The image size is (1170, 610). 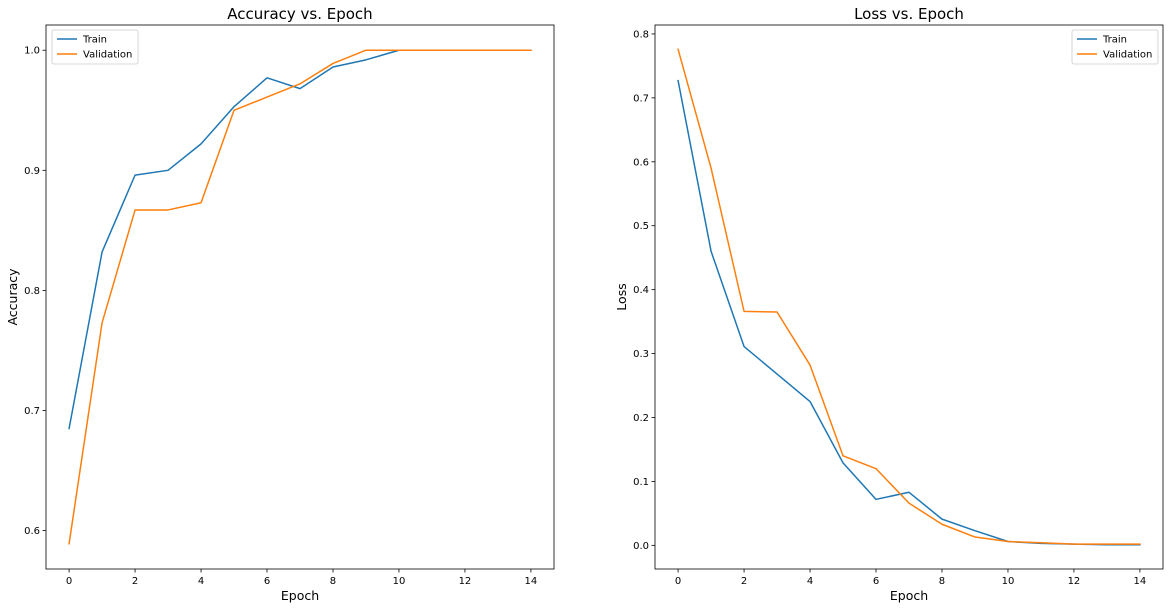 What do you see at coordinates (641, 162) in the screenshot?
I see `loss-ytick-label: 0.6` at bounding box center [641, 162].